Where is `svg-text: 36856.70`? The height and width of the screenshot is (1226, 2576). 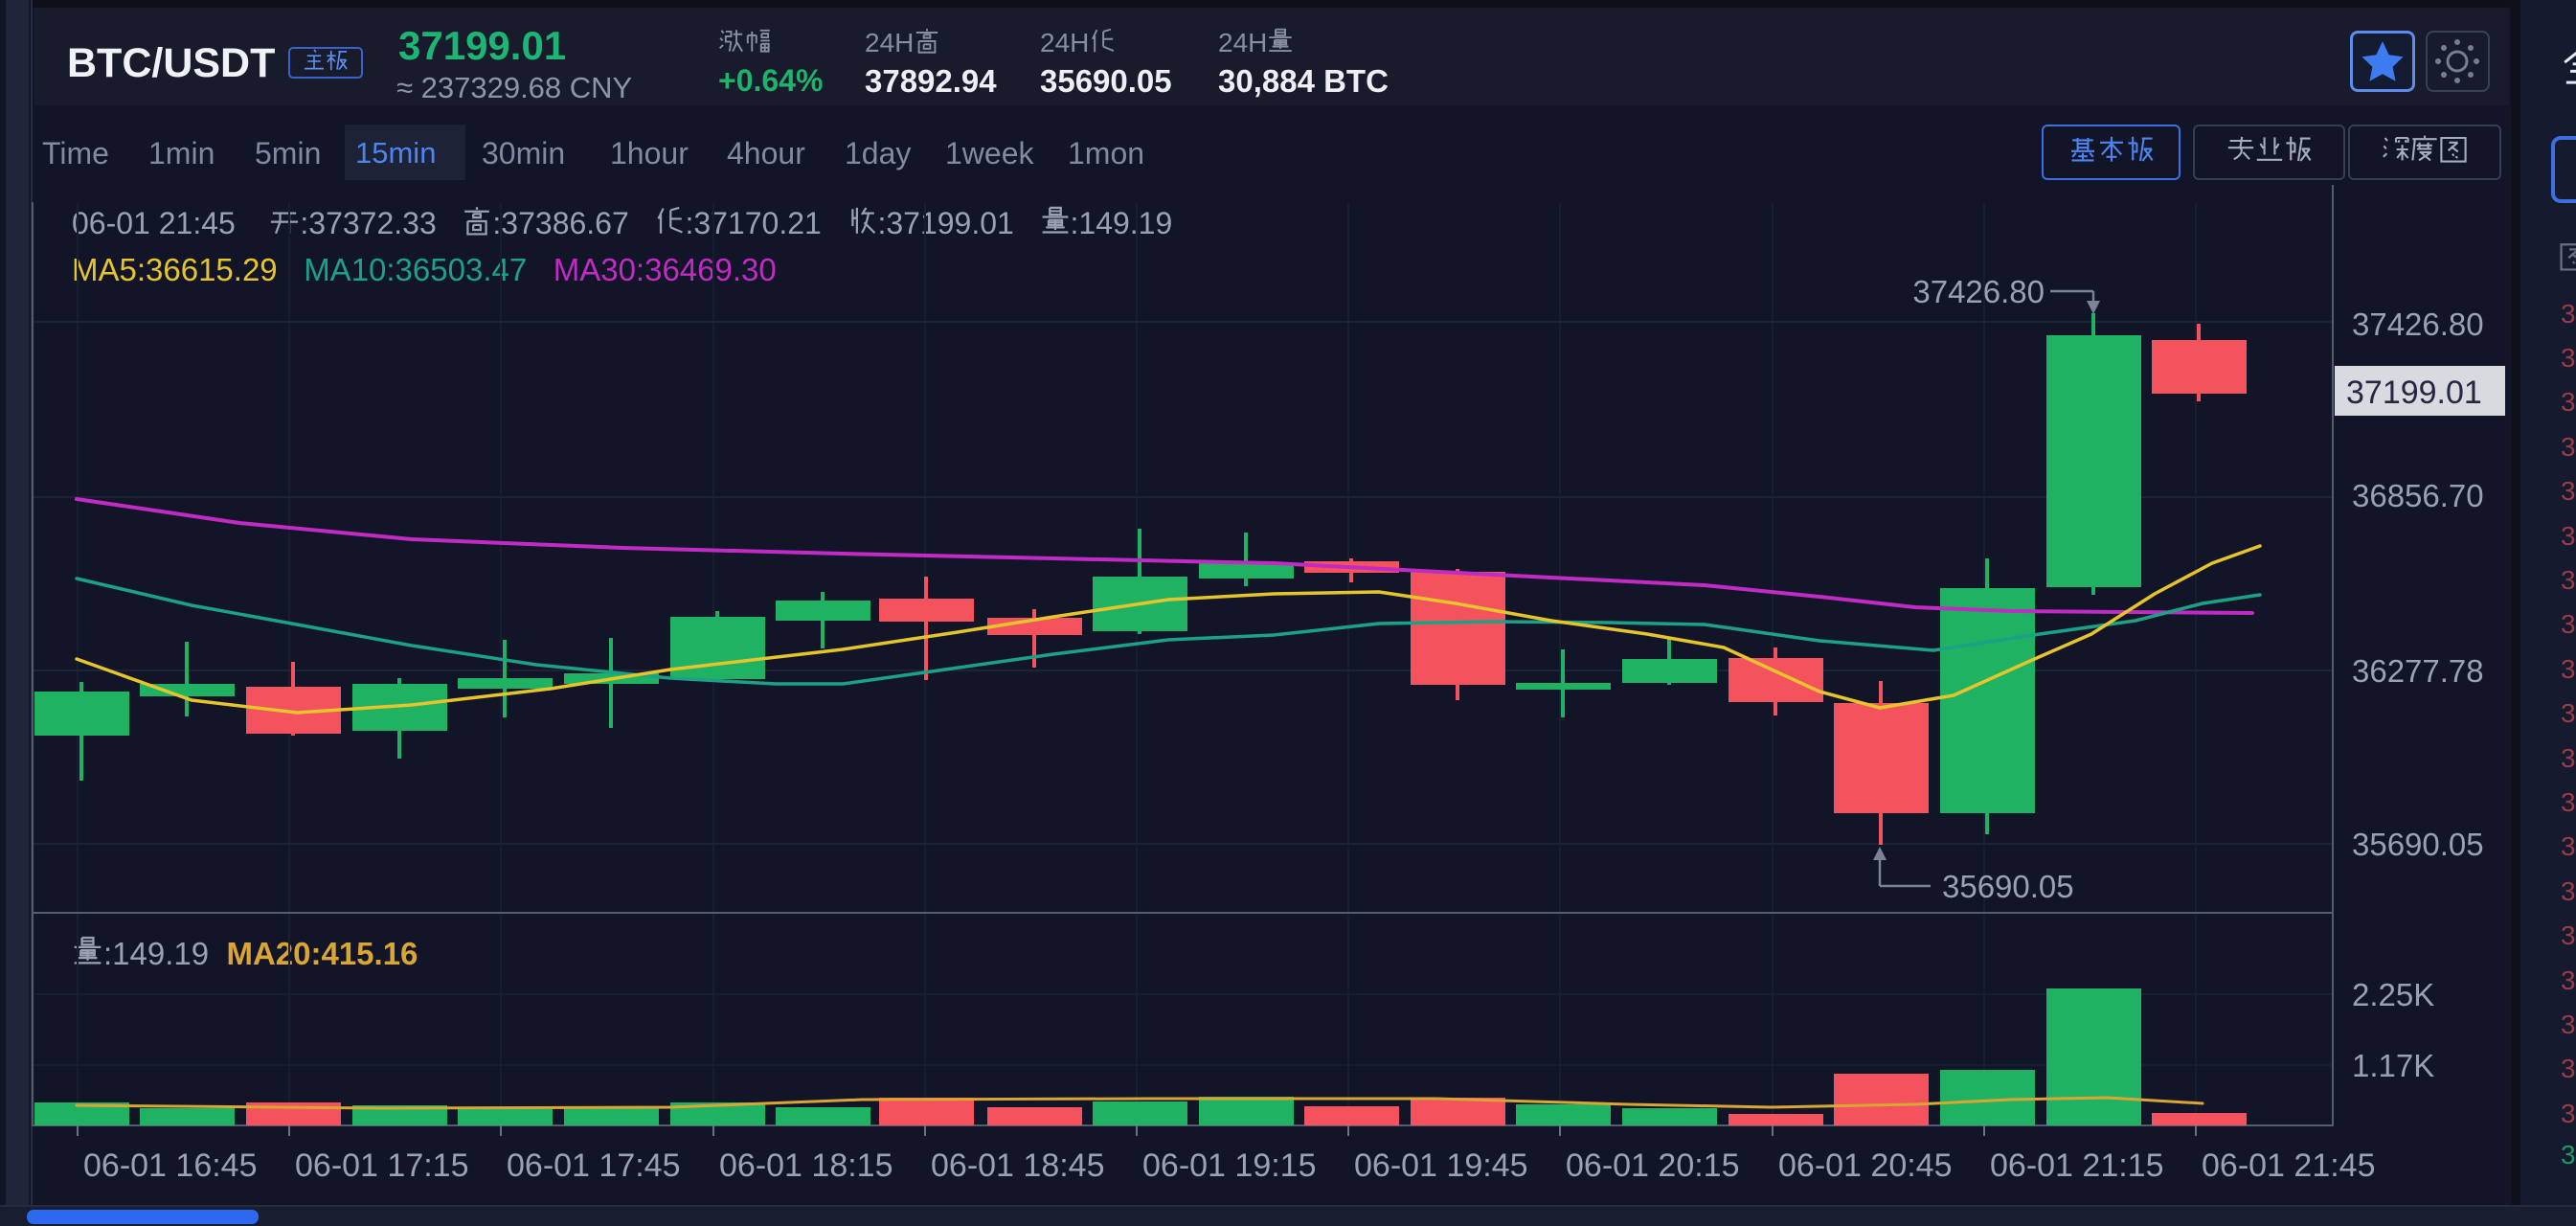
svg-text: 36856.70 is located at coordinates (2418, 495).